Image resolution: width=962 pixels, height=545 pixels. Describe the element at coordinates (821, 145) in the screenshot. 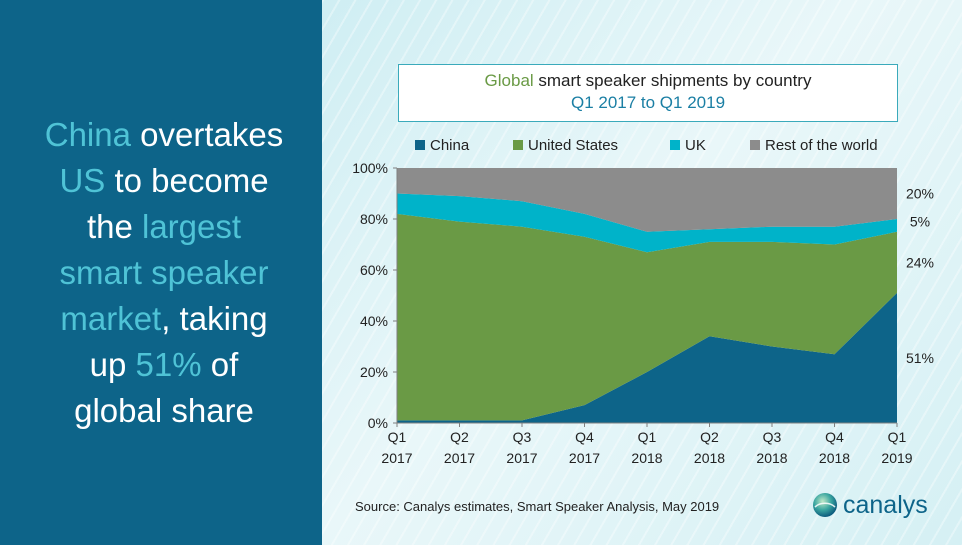

I see `legend-label-rest-of-the-world: Rest of the world` at that location.